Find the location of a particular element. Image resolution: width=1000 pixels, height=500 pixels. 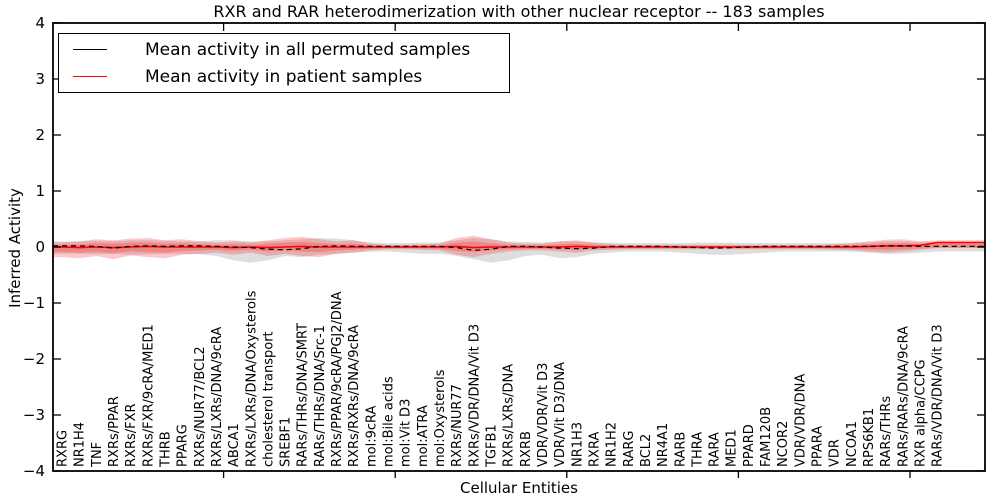

category-label: RXRs/PPAR is located at coordinates (114, 431).